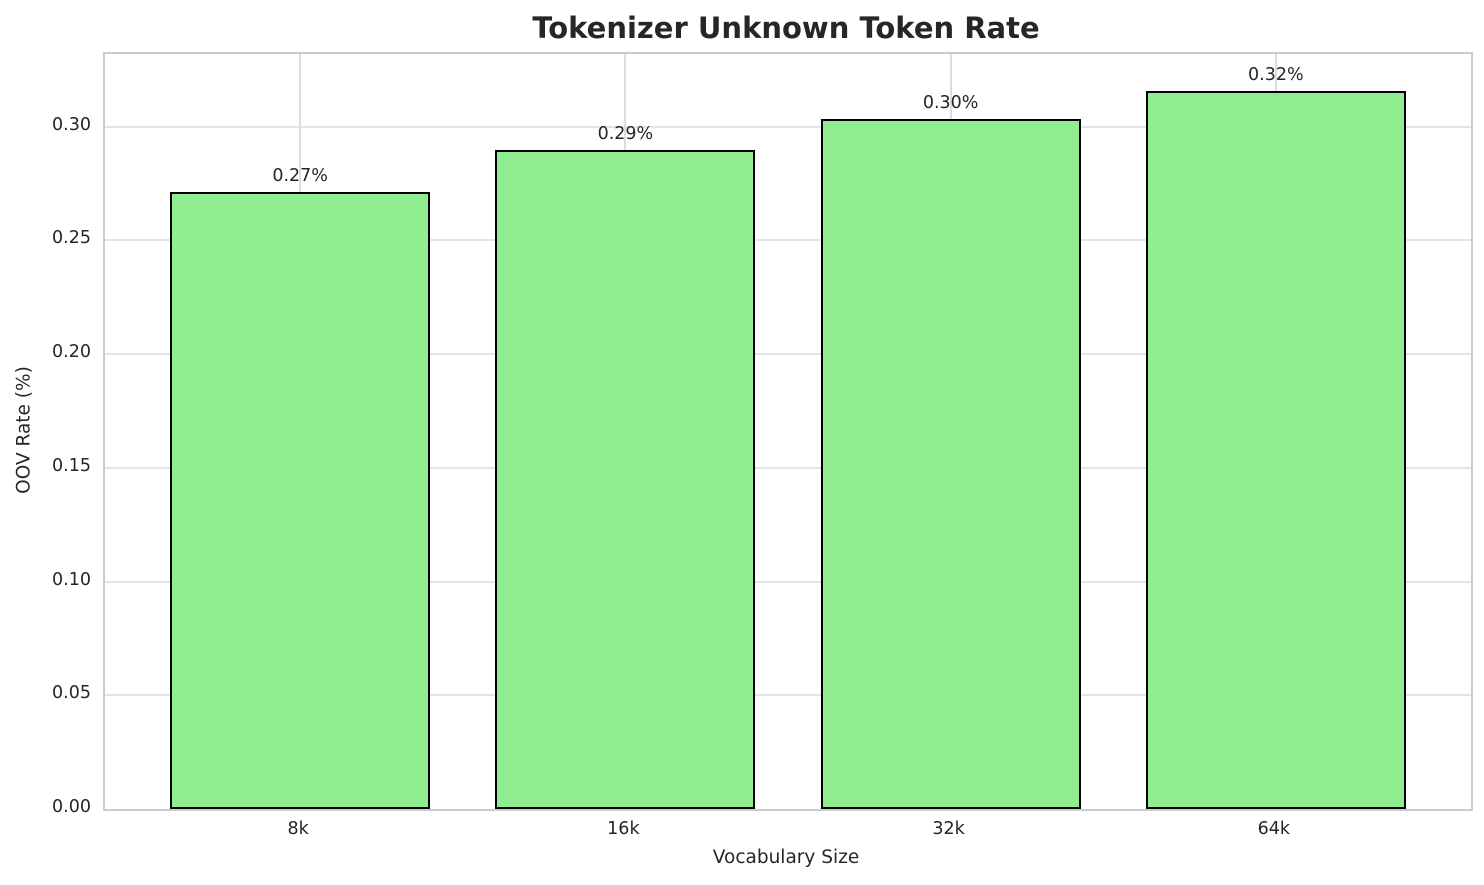  Describe the element at coordinates (786, 857) in the screenshot. I see `x-axis-label: Vocabulary Size` at that location.